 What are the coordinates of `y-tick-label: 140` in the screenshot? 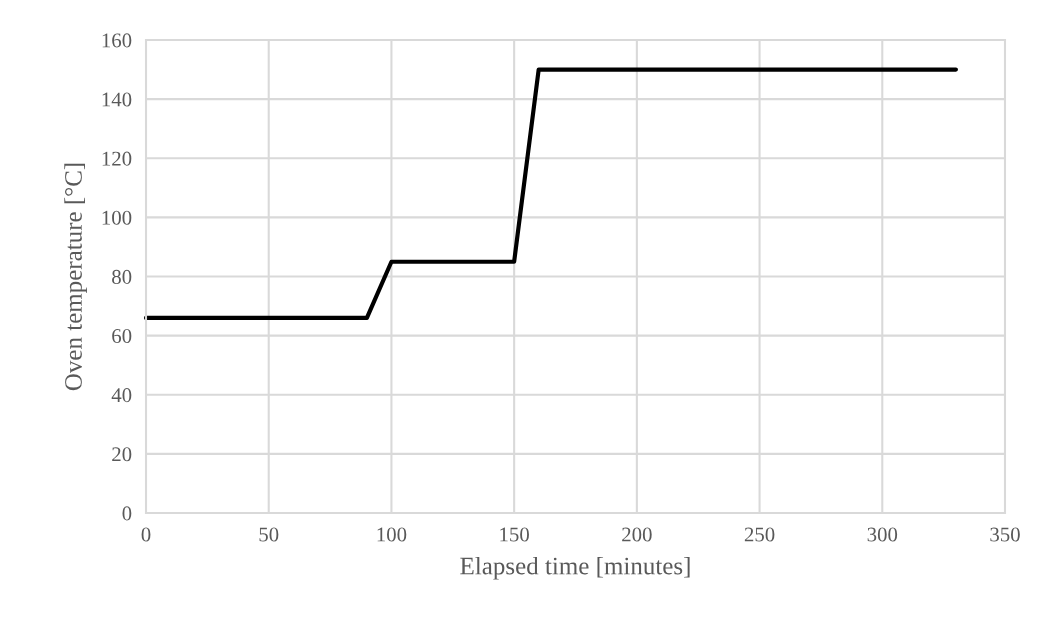 It's located at (117, 99).